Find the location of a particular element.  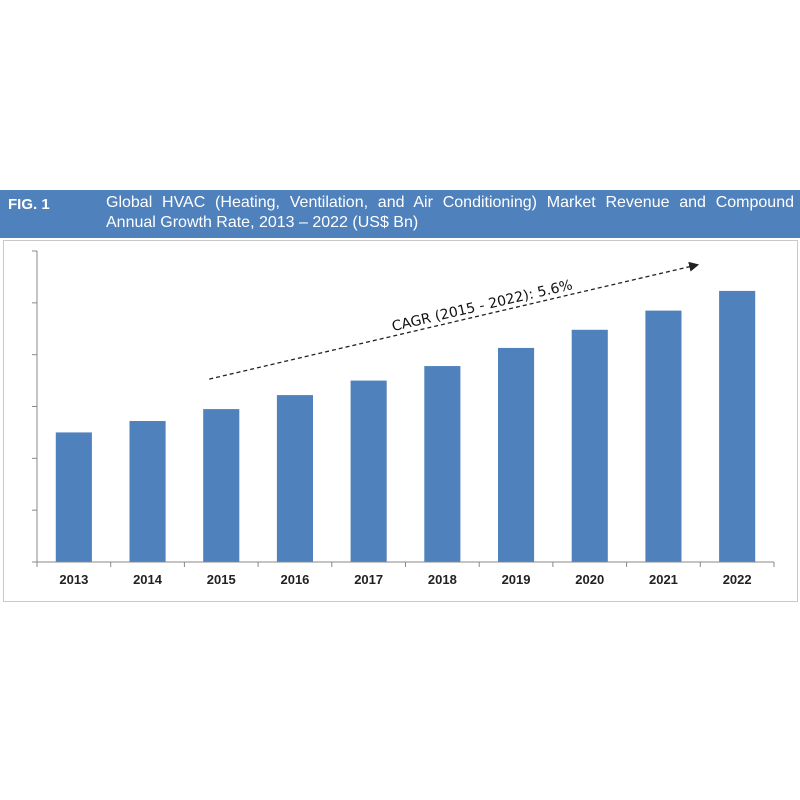

figure-label: FIG. 1 is located at coordinates (29, 204).